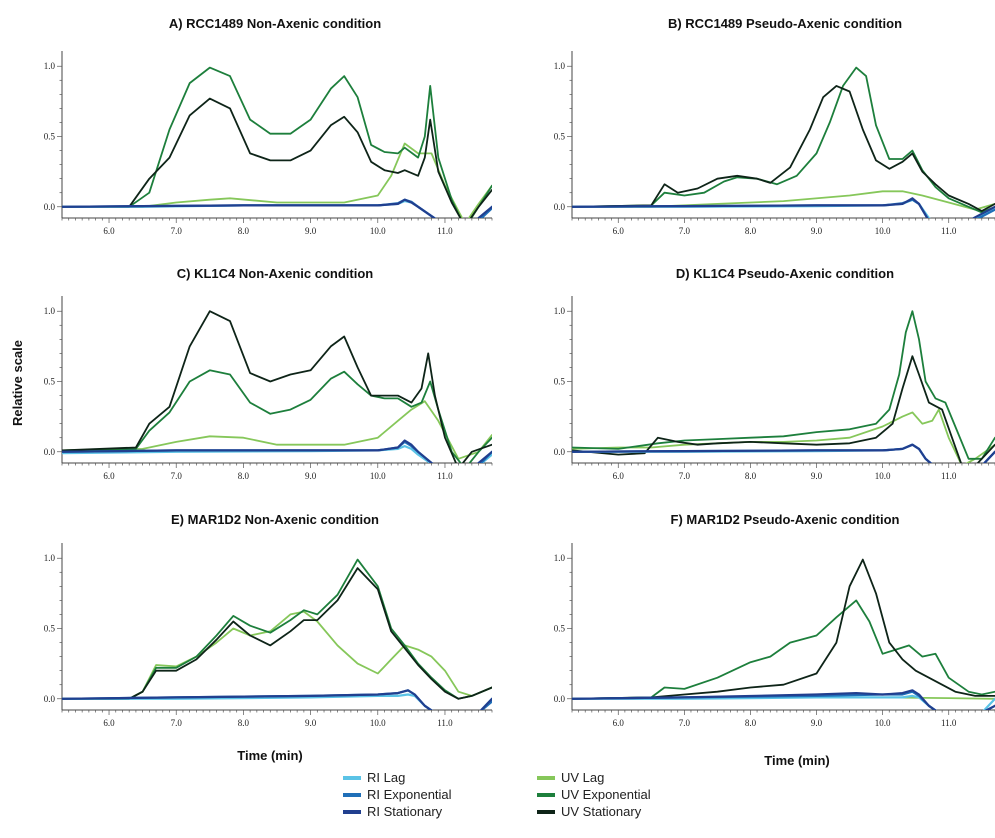 The width and height of the screenshot is (995, 838). What do you see at coordinates (405, 811) in the screenshot?
I see `legend-label: RI Stationary` at bounding box center [405, 811].